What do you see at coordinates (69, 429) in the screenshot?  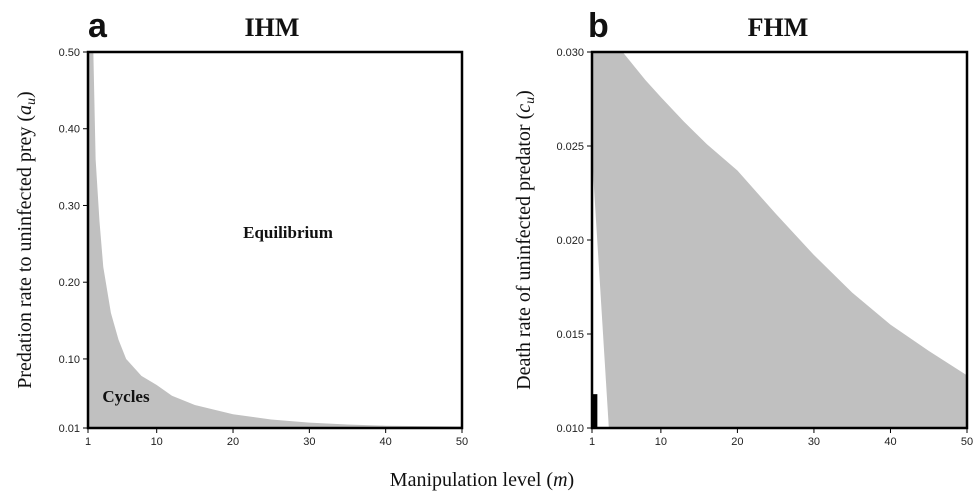 I see `a-ytick-label: 0.01` at bounding box center [69, 429].